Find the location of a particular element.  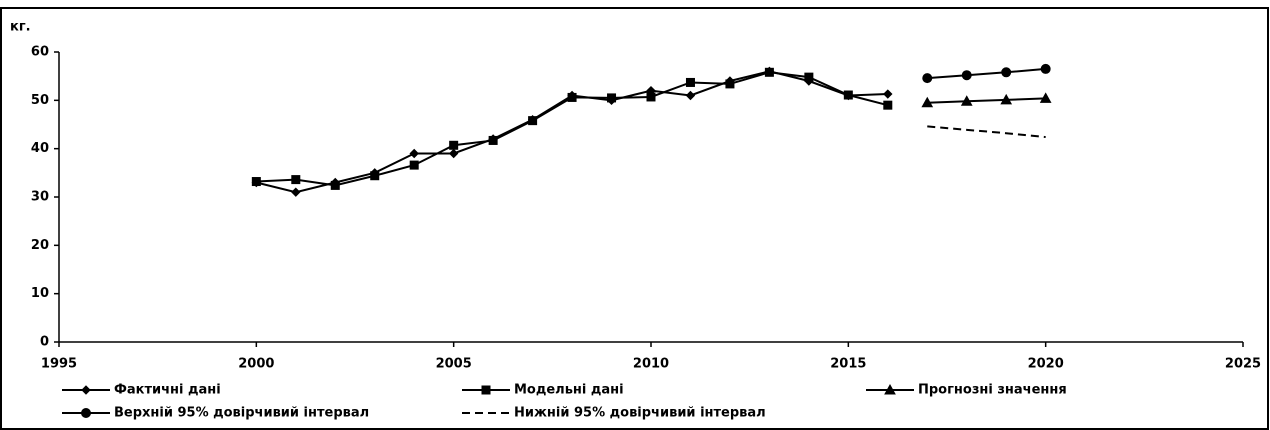

x-tick-label: 1995 is located at coordinates (59, 364).